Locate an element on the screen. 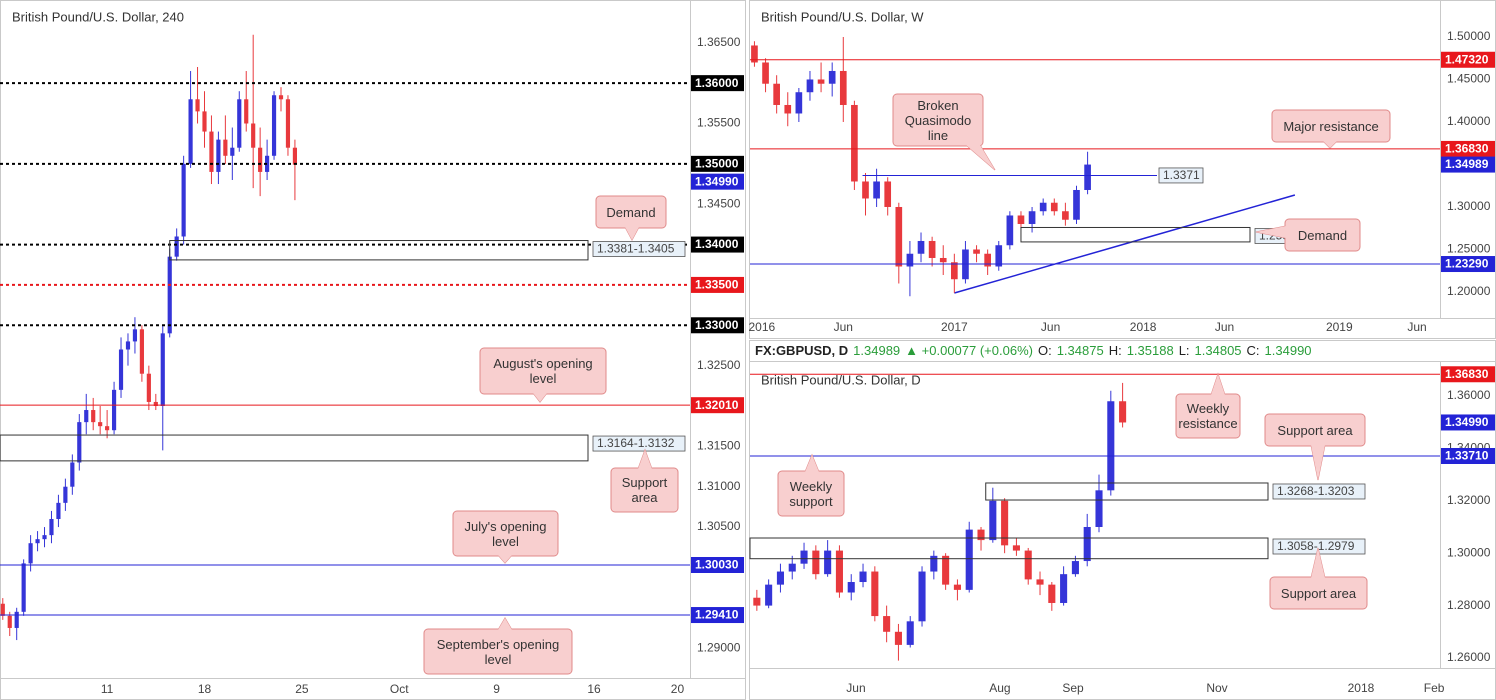  y-tick-label: 1.36000 is located at coordinates (1469, 395).